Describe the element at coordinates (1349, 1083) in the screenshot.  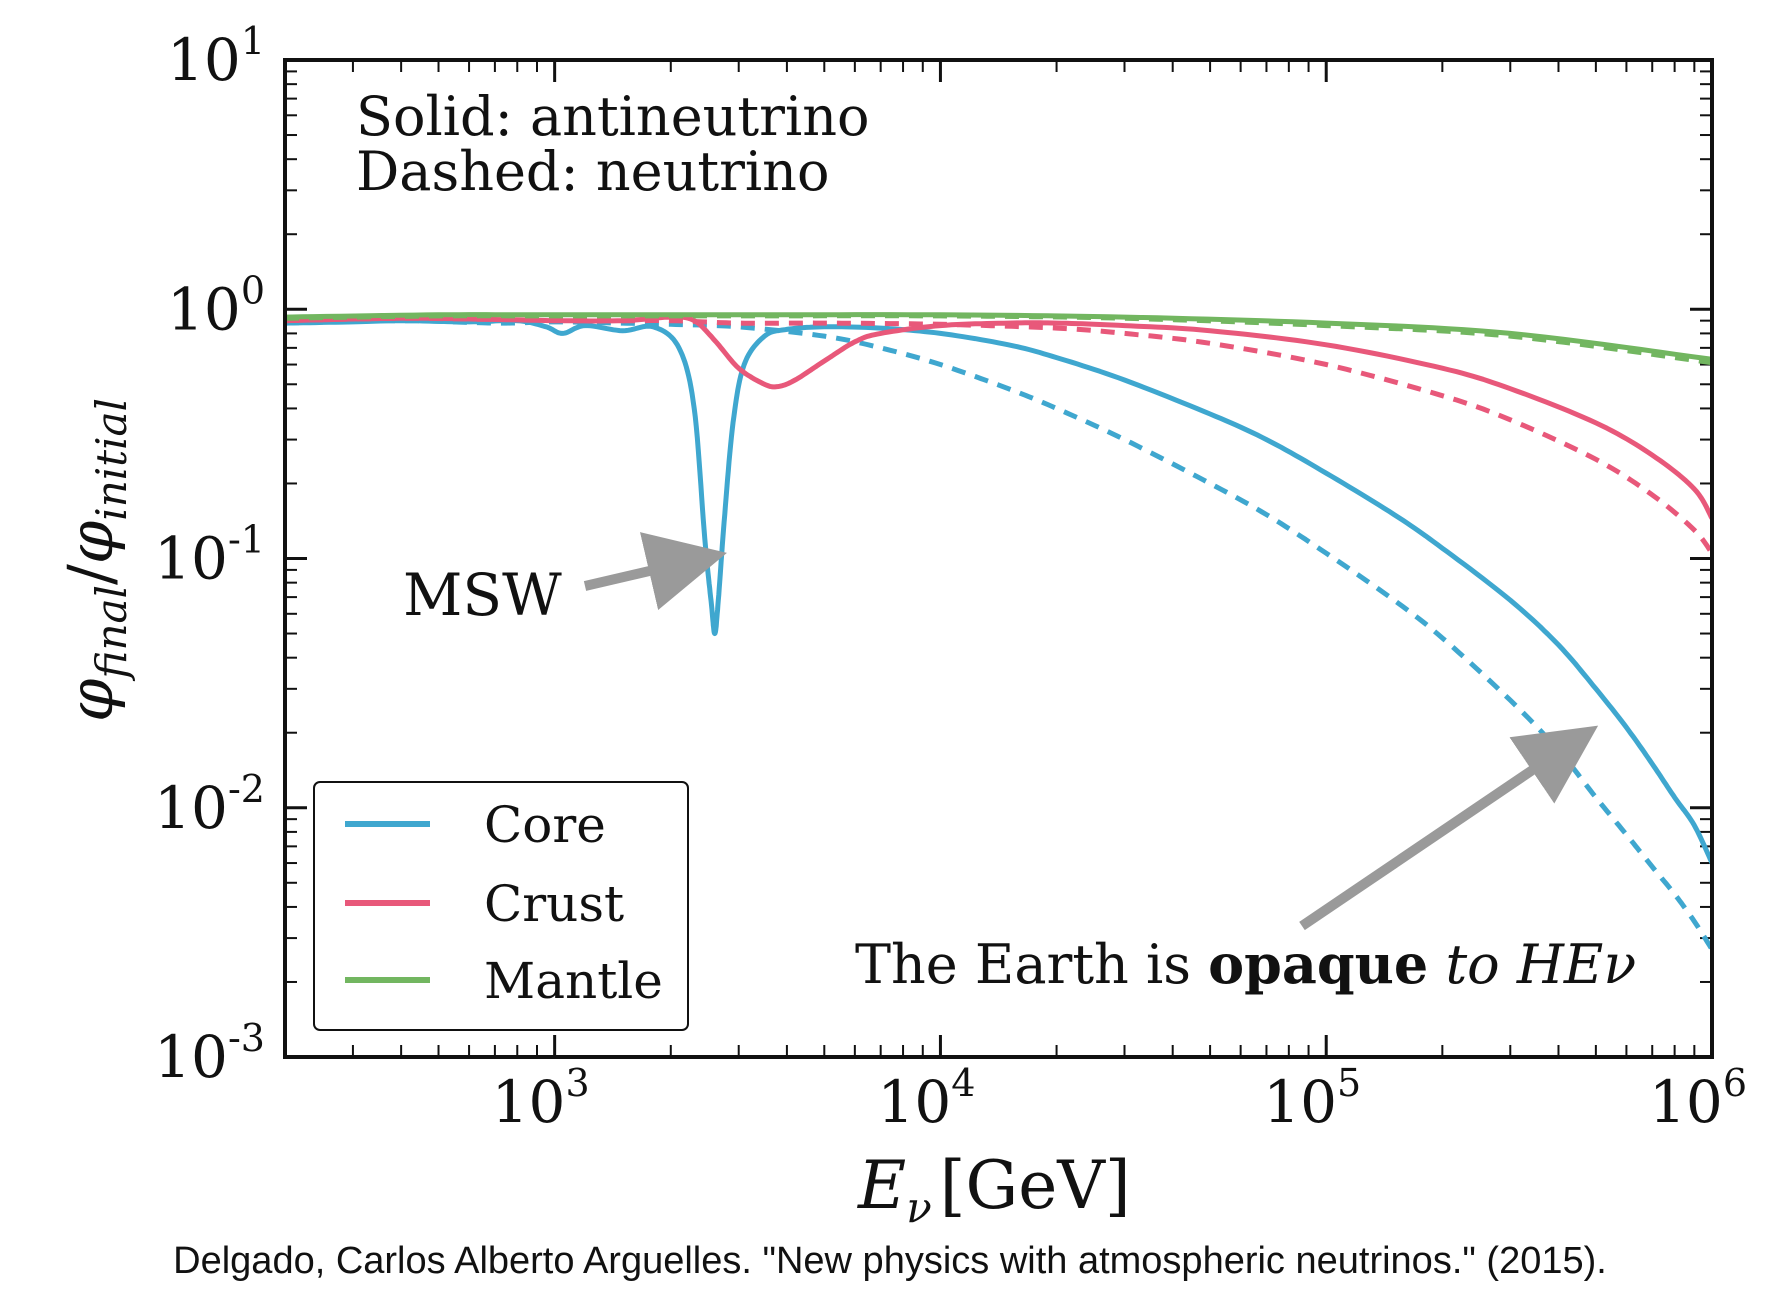
I see `x-tick-exp: 5` at that location.